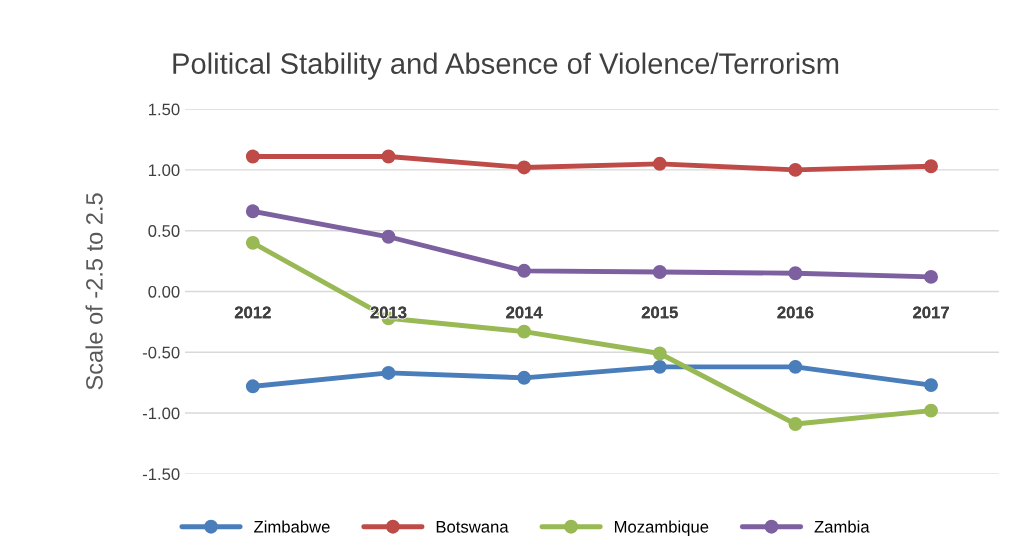 The width and height of the screenshot is (1011, 551). What do you see at coordinates (161, 474) in the screenshot?
I see `y-tick-label: -1.50` at bounding box center [161, 474].